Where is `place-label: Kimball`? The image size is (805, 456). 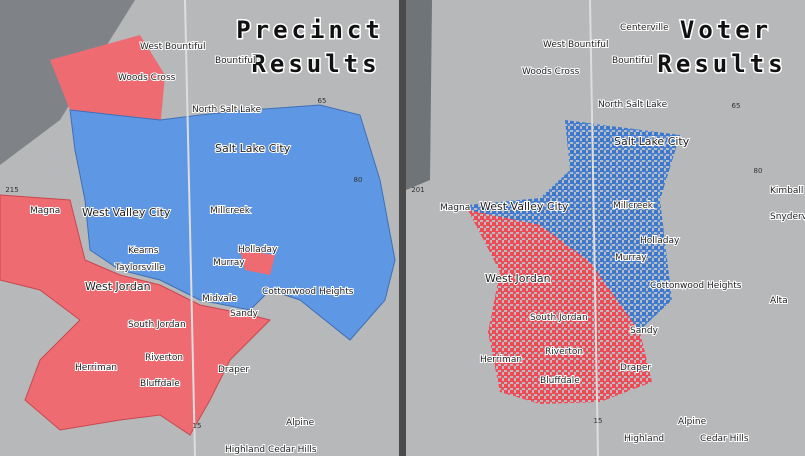
place-label: Kimball is located at coordinates (786, 191).